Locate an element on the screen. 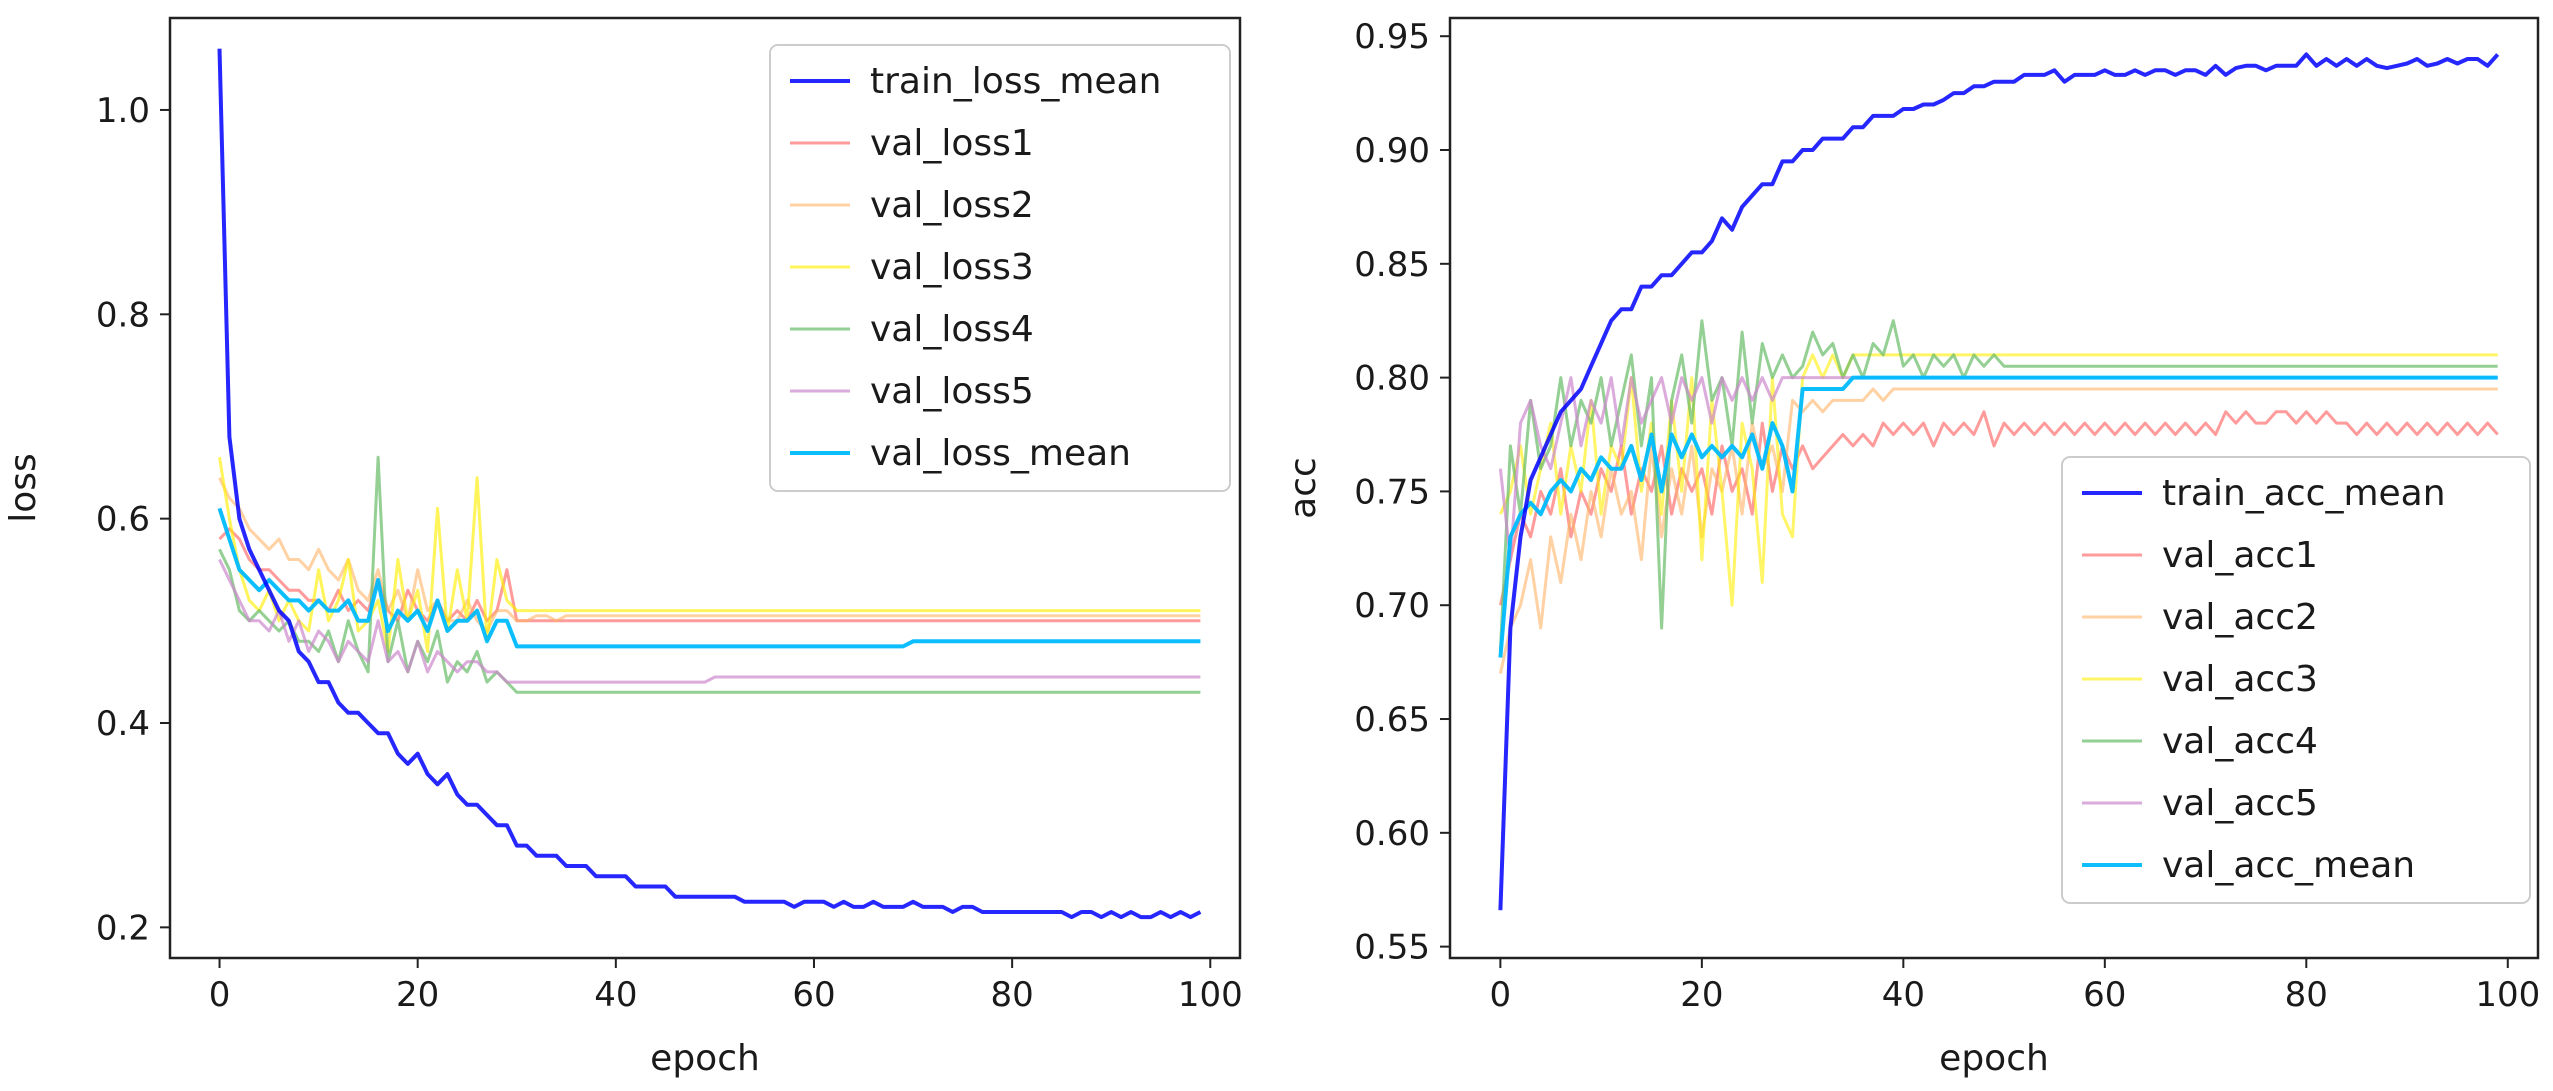 The height and width of the screenshot is (1091, 2553). legend-label: train_acc_mean is located at coordinates (2304, 493).